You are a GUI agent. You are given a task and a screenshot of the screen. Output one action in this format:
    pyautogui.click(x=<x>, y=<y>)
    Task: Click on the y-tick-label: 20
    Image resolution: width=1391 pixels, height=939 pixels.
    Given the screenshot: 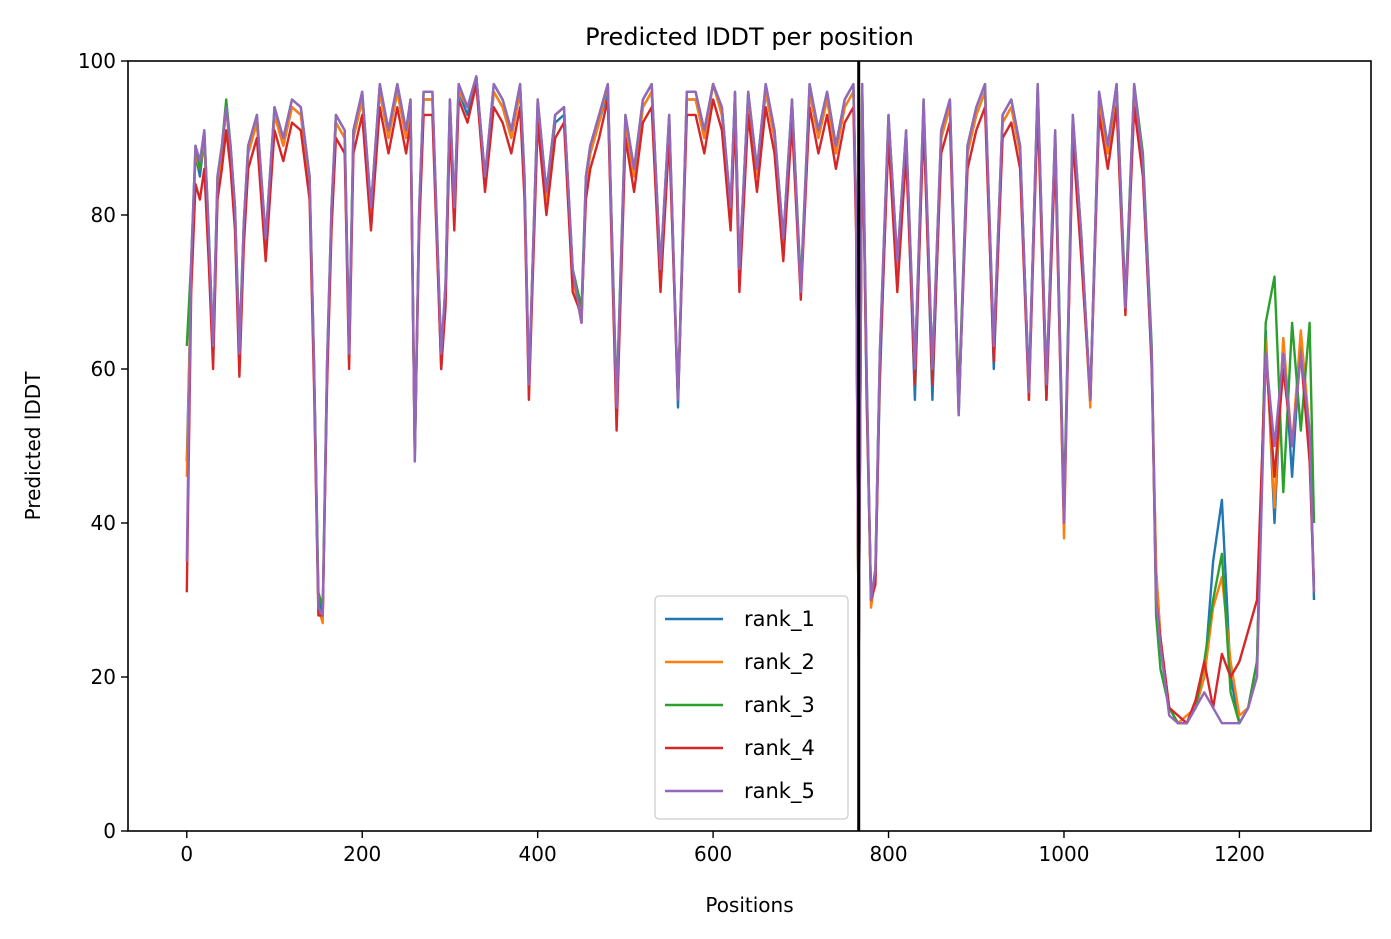 What is the action you would take?
    pyautogui.click(x=103, y=677)
    